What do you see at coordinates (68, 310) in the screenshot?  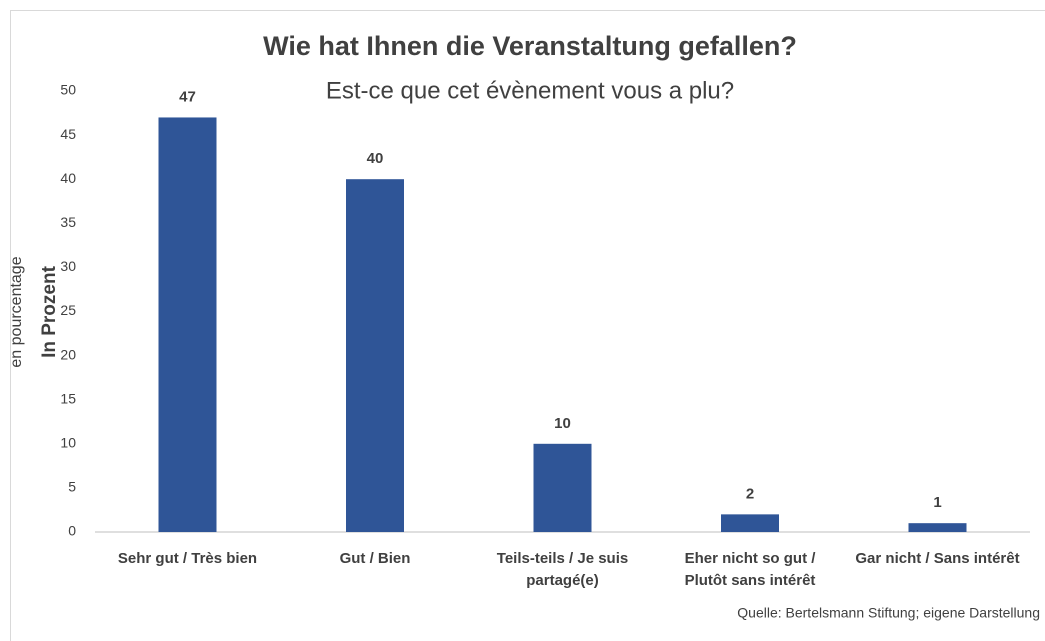 I see `y-tick-label: 25` at bounding box center [68, 310].